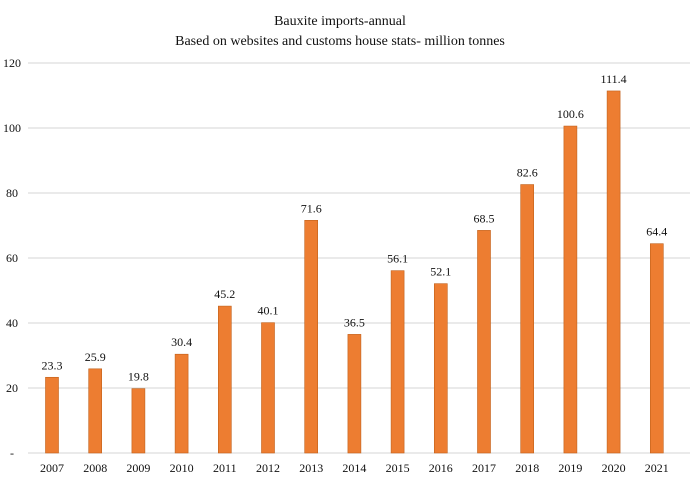 The height and width of the screenshot is (485, 698). Describe the element at coordinates (12, 193) in the screenshot. I see `y-tick-label: 80` at that location.